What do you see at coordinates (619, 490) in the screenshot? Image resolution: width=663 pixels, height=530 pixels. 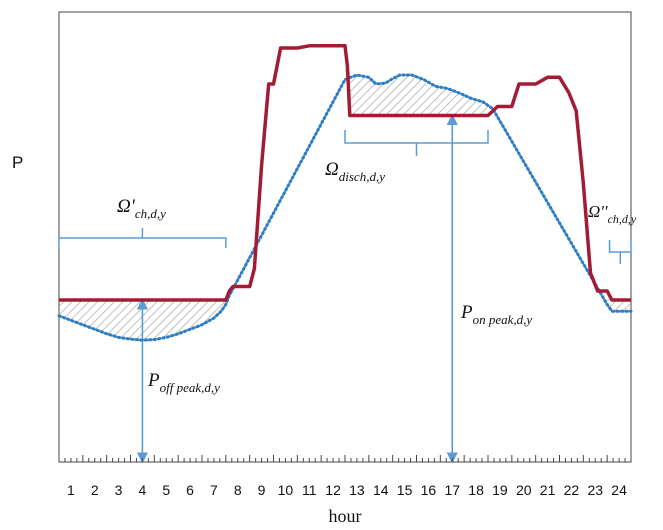 I see `x-tick-label: 24` at bounding box center [619, 490].